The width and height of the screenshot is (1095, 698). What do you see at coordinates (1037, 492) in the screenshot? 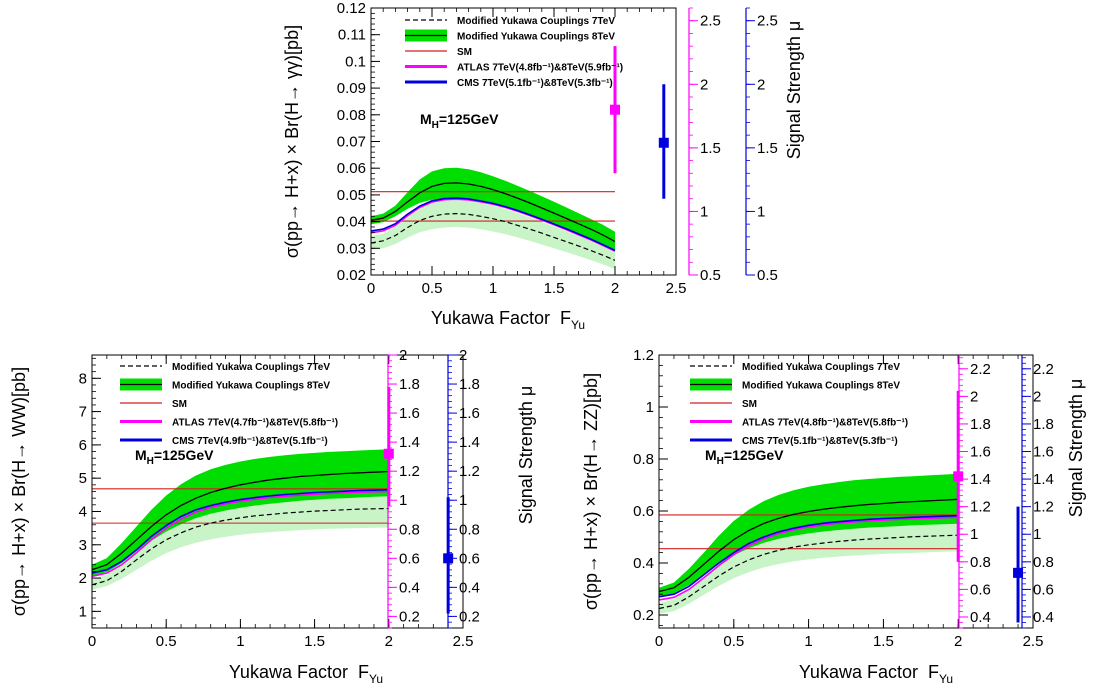
I see `cms-mu-axis: 0.4 0.6 0.8 1 1.2 1.4 1.6 1.8 2 2.2` at bounding box center [1037, 492].